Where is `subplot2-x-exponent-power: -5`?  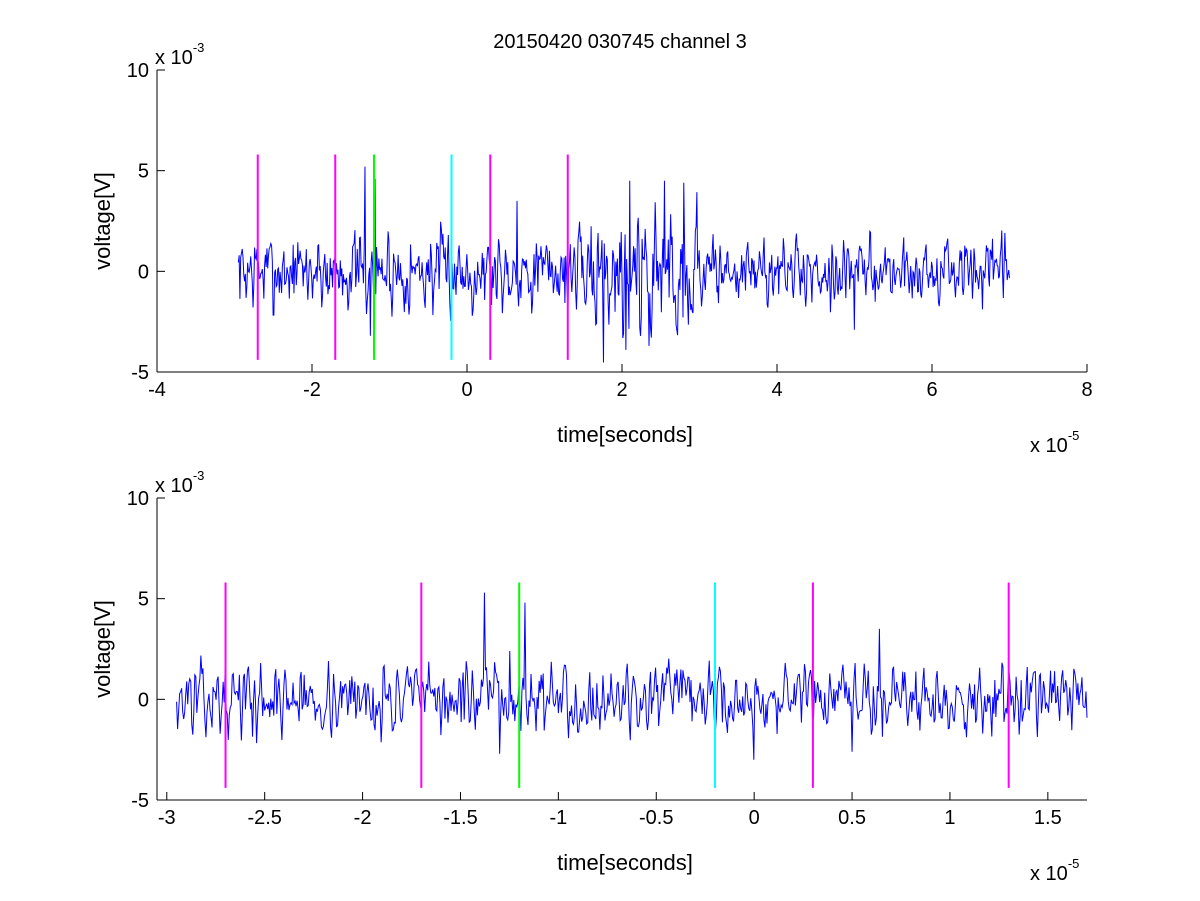
subplot2-x-exponent-power: -5 is located at coordinates (1074, 863).